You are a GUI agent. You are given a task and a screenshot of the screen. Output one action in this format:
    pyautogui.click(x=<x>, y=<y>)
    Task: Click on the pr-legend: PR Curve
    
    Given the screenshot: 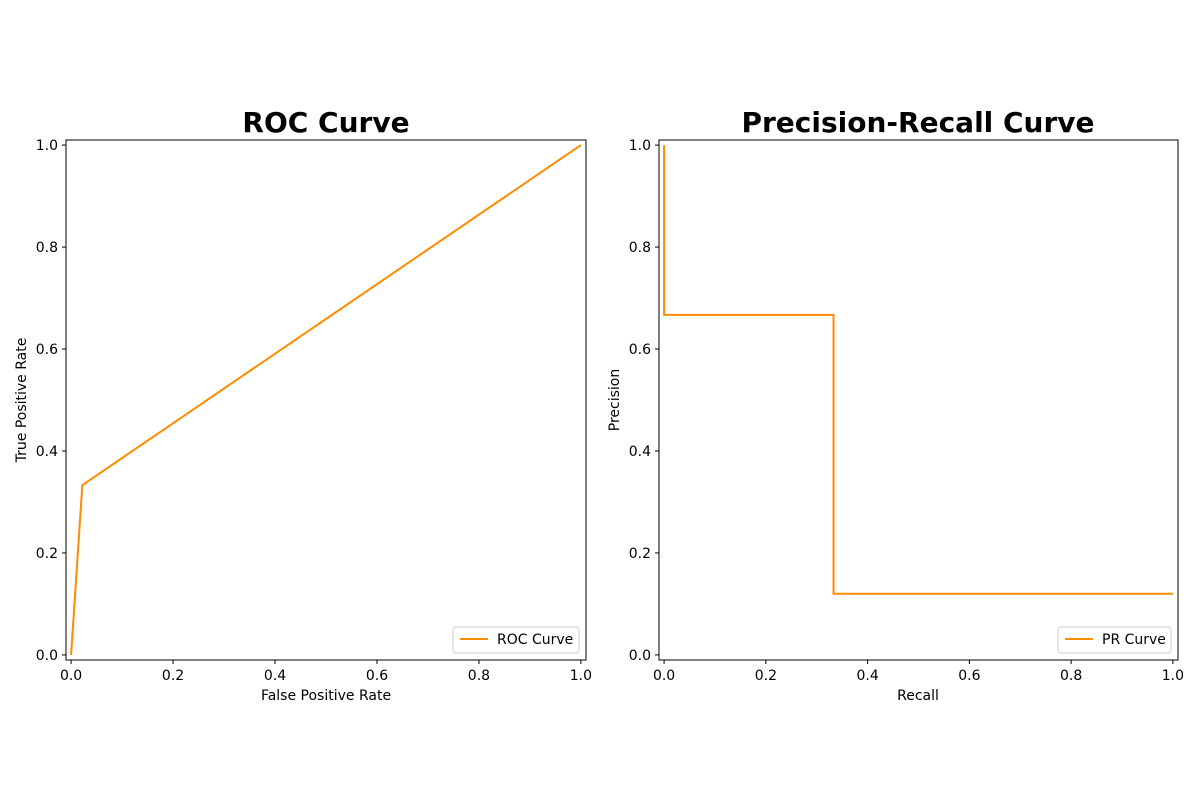 What is the action you would take?
    pyautogui.click(x=1114, y=640)
    